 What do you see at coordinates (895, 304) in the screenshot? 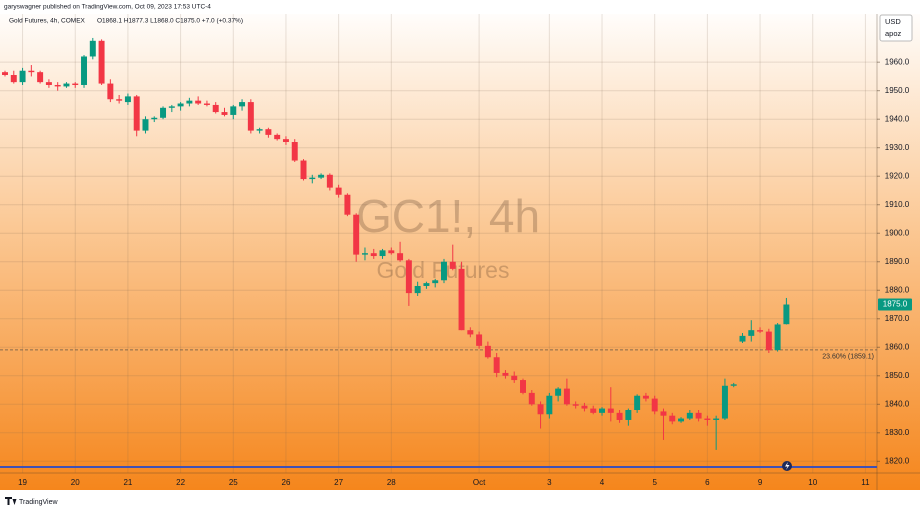
I see `last-price-box` at bounding box center [895, 304].